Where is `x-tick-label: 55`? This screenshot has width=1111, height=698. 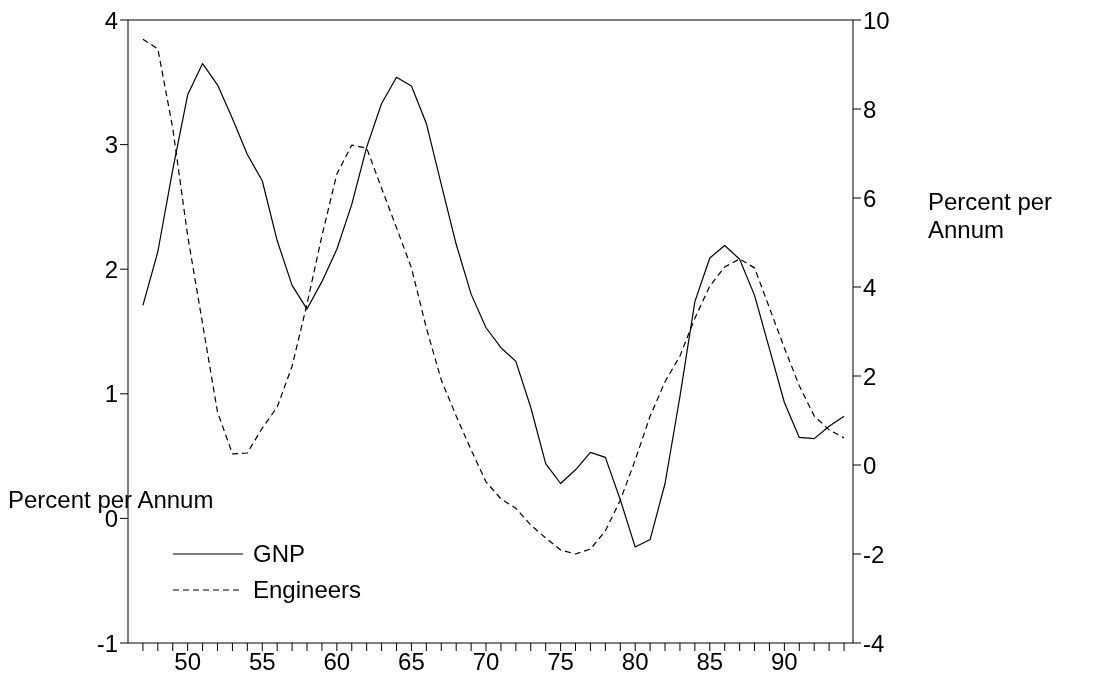 x-tick-label: 55 is located at coordinates (262, 662).